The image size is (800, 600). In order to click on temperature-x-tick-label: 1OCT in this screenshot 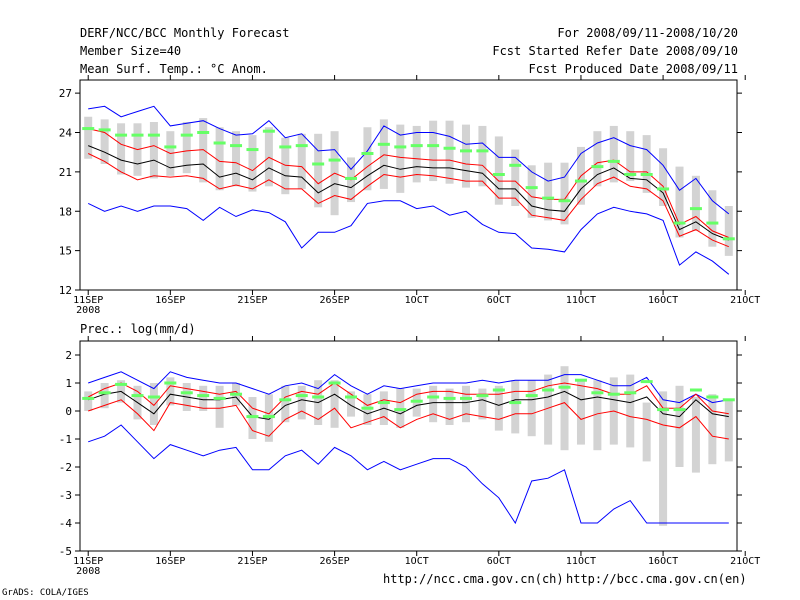, I will do `click(417, 300)`.